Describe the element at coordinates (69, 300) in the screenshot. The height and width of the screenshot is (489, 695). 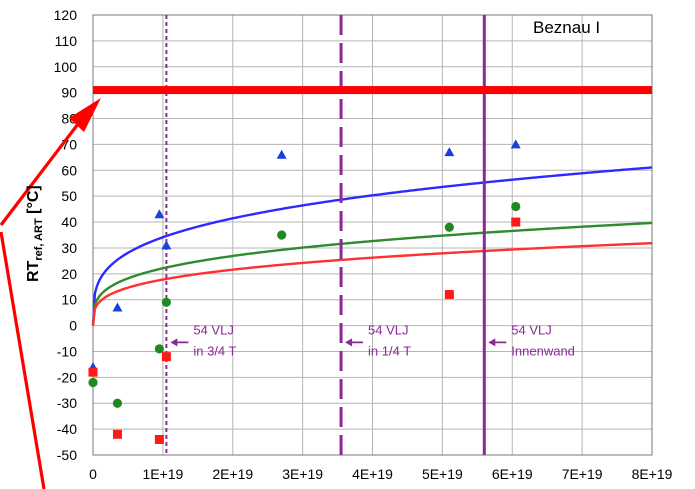
I see `y-tick-label: 10` at that location.